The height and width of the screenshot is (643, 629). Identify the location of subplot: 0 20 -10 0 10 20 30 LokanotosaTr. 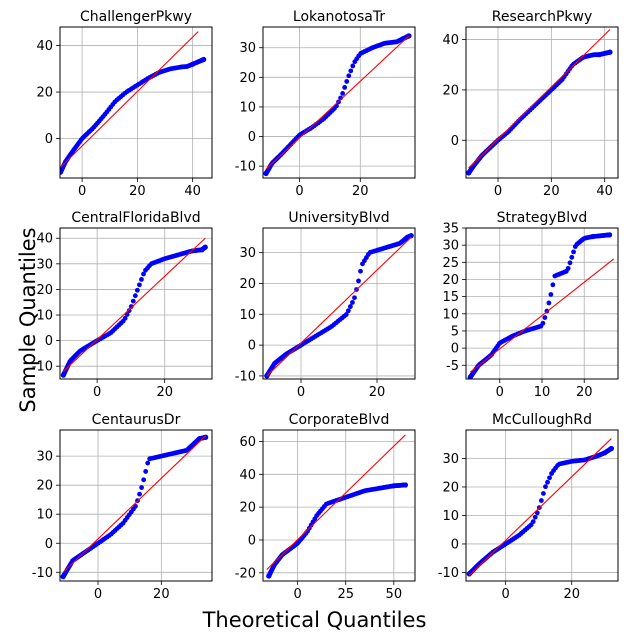
(325, 104).